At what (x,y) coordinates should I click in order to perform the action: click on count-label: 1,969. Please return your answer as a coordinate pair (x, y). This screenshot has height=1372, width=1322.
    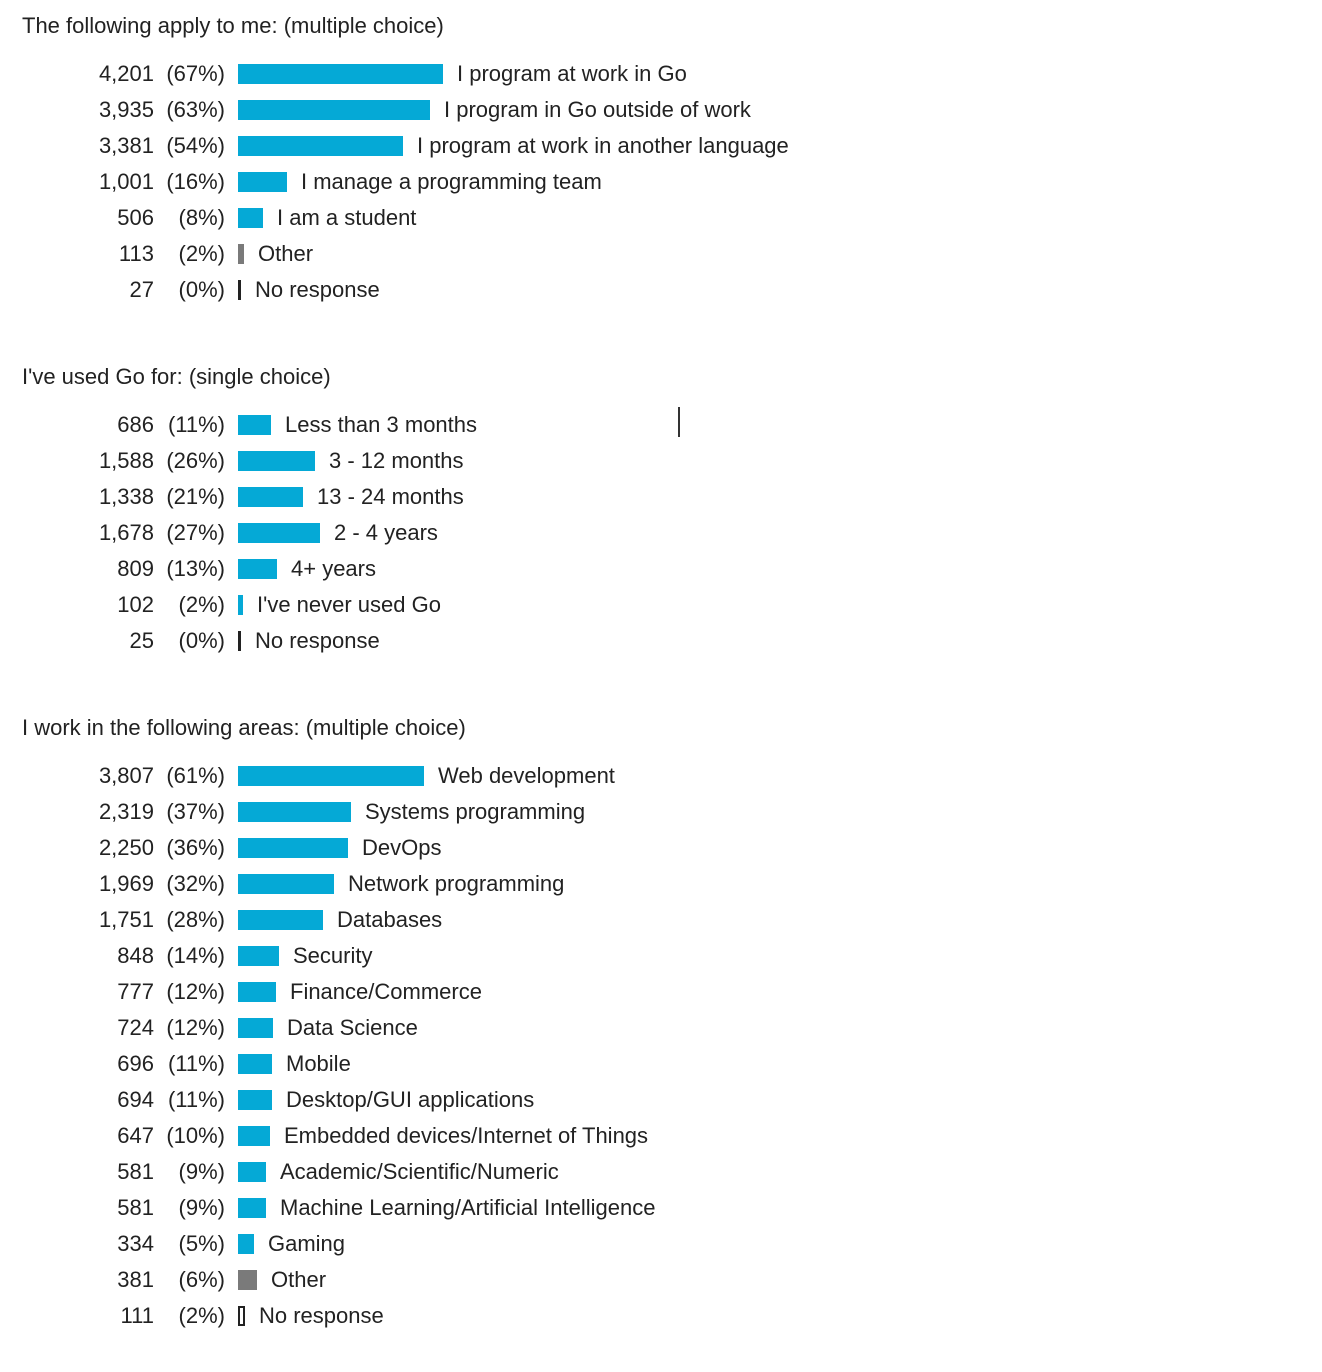
    Looking at the image, I should click on (126, 883).